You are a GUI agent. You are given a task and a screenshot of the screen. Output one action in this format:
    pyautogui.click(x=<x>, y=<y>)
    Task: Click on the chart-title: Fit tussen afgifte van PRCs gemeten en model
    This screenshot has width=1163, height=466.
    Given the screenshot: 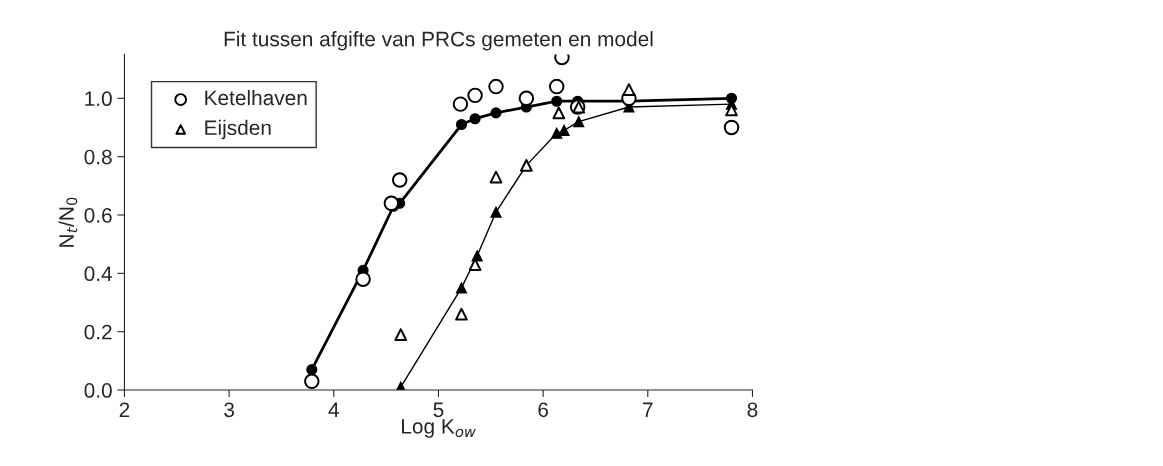 What is the action you would take?
    pyautogui.click(x=438, y=41)
    